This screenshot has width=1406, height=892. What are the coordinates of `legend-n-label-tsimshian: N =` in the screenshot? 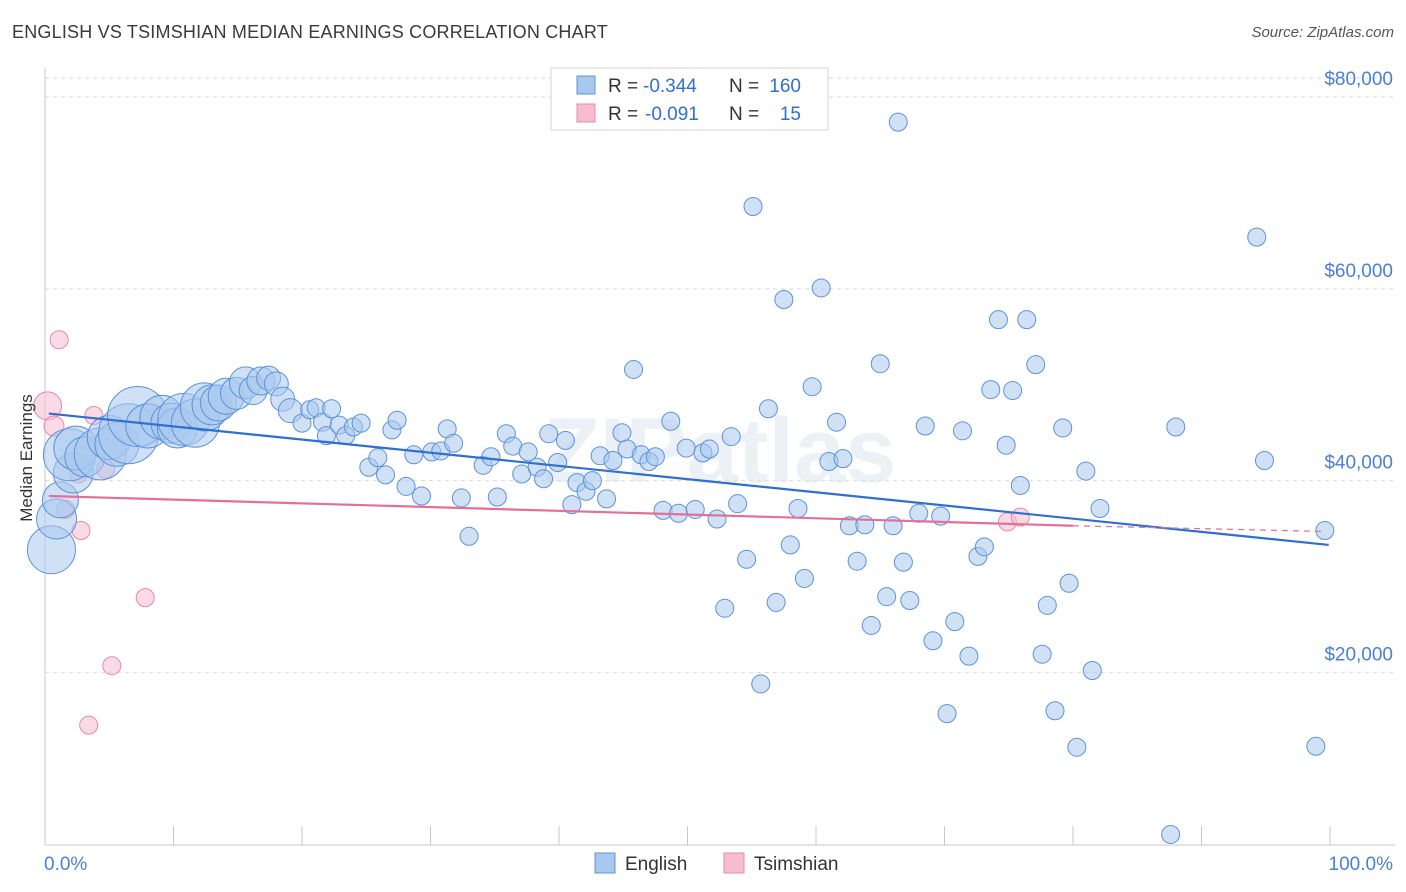 It's located at (744, 114).